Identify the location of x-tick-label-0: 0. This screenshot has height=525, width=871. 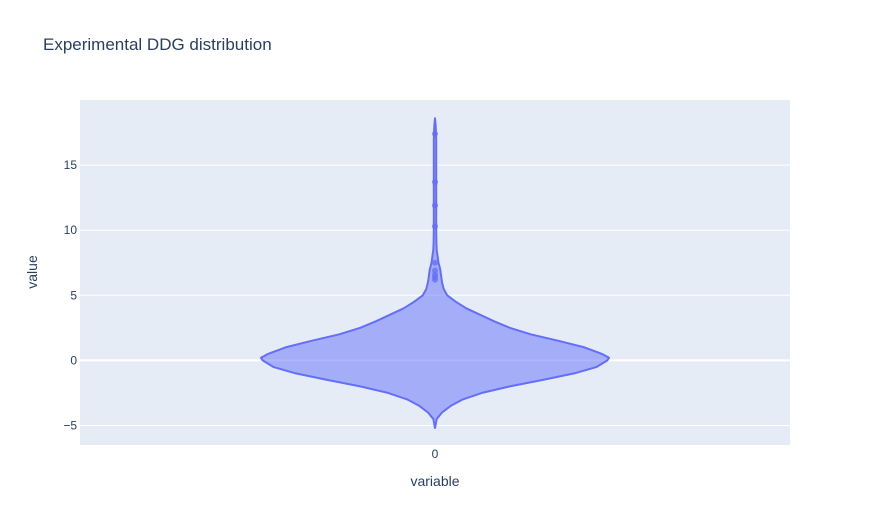
(435, 454).